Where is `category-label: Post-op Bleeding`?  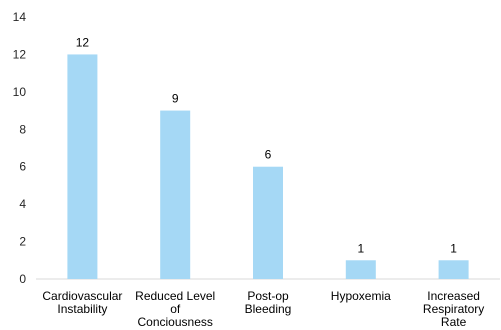
category-label: Post-op Bleeding is located at coordinates (268, 302).